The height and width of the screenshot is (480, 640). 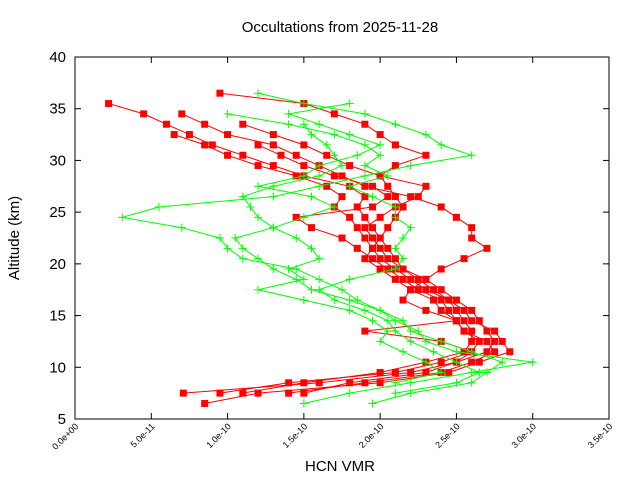 I want to click on y-axis-label: Altitude (km), so click(x=14, y=238).